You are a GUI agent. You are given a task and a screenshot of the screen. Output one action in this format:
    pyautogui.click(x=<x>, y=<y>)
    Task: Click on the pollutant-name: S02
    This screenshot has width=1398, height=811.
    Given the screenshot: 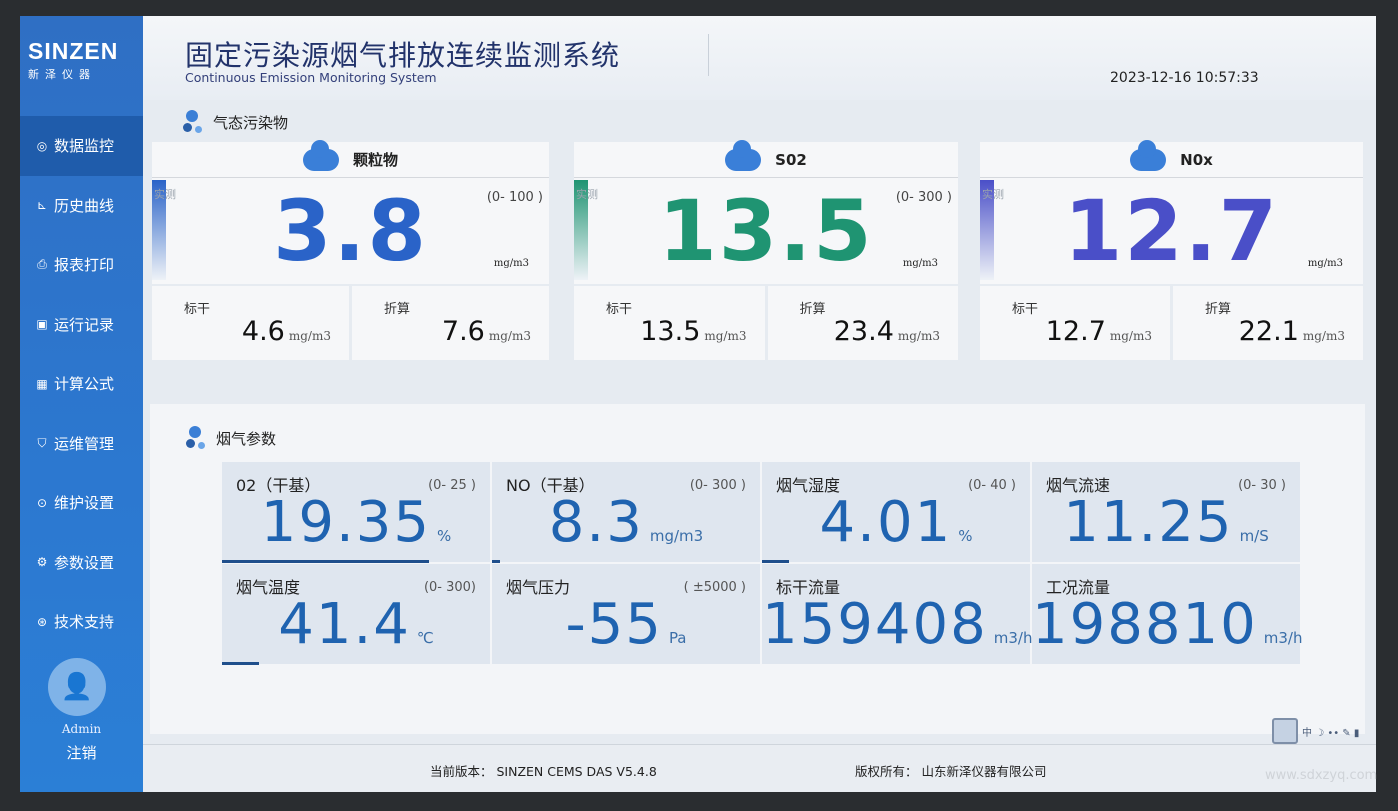 What is the action you would take?
    pyautogui.click(x=791, y=159)
    